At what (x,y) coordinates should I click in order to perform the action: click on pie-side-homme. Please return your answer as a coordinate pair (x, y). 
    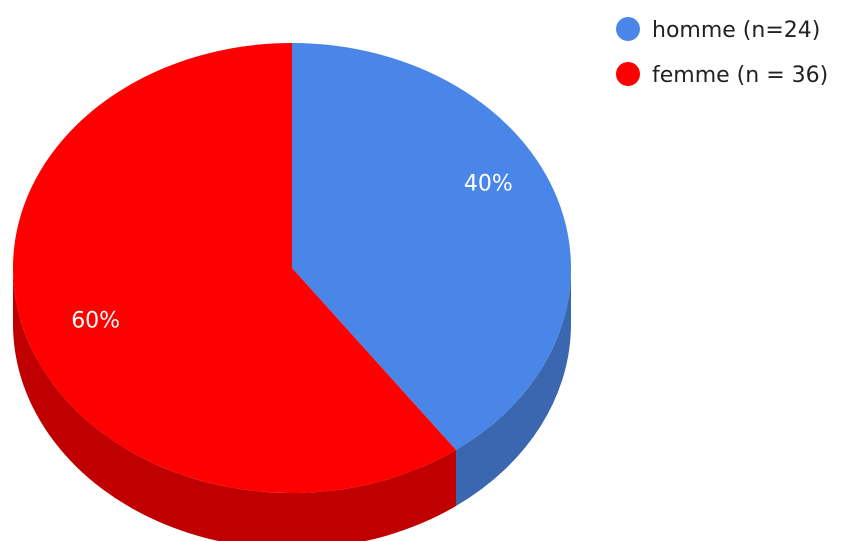
    Looking at the image, I should click on (513, 387).